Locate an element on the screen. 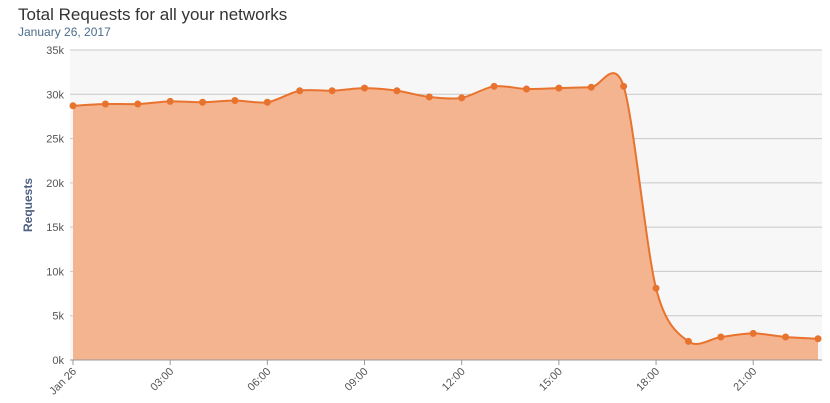 Image resolution: width=830 pixels, height=403 pixels. x-tick-label: 09:00 is located at coordinates (357, 380).